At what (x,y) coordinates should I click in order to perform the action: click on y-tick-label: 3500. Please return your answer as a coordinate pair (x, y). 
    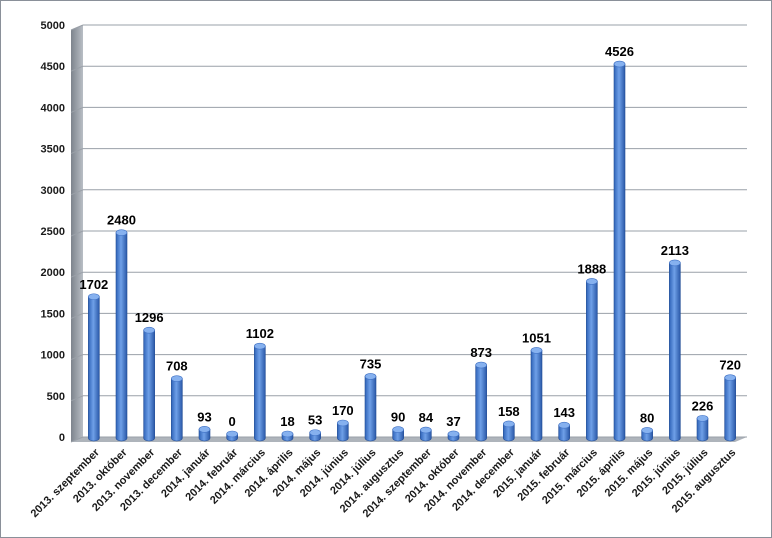
    Looking at the image, I should click on (53, 150).